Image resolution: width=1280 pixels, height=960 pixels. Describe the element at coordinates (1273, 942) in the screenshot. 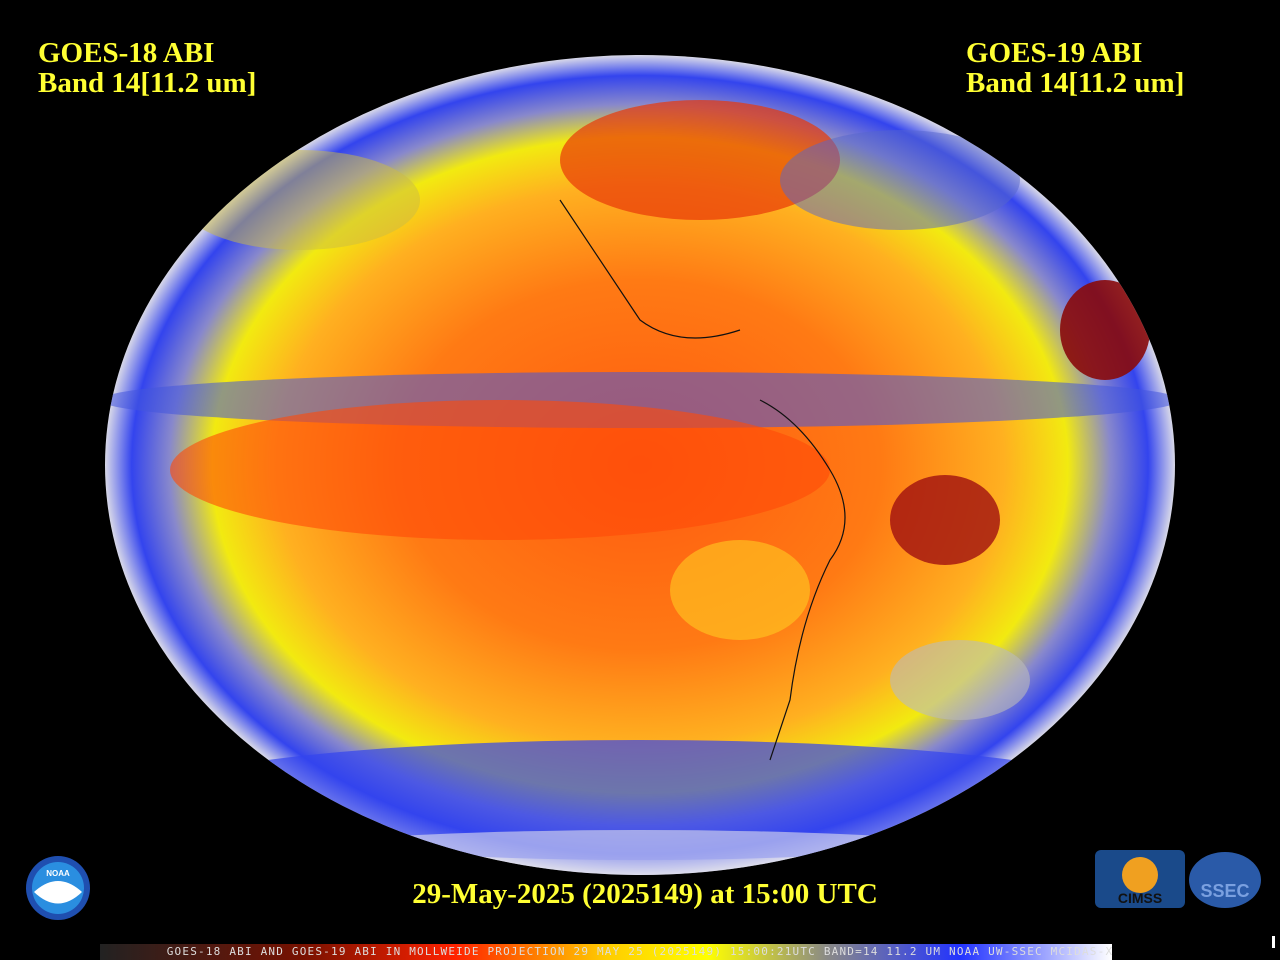

I see `marker` at that location.